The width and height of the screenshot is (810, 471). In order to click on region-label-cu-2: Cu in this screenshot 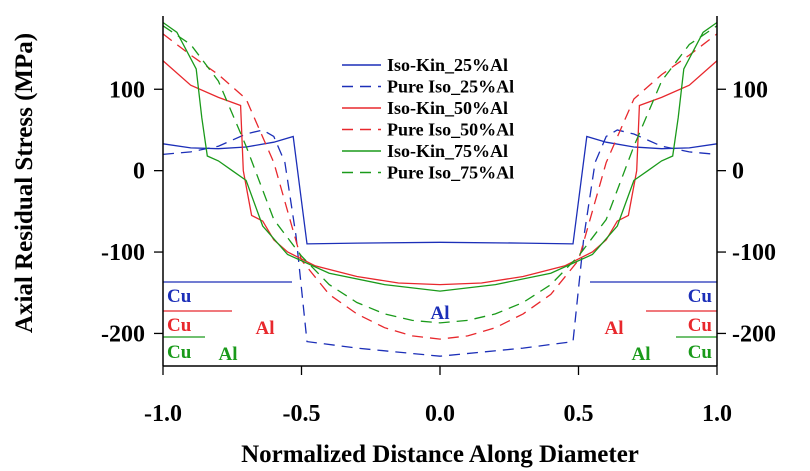, I will do `click(179, 325)`.